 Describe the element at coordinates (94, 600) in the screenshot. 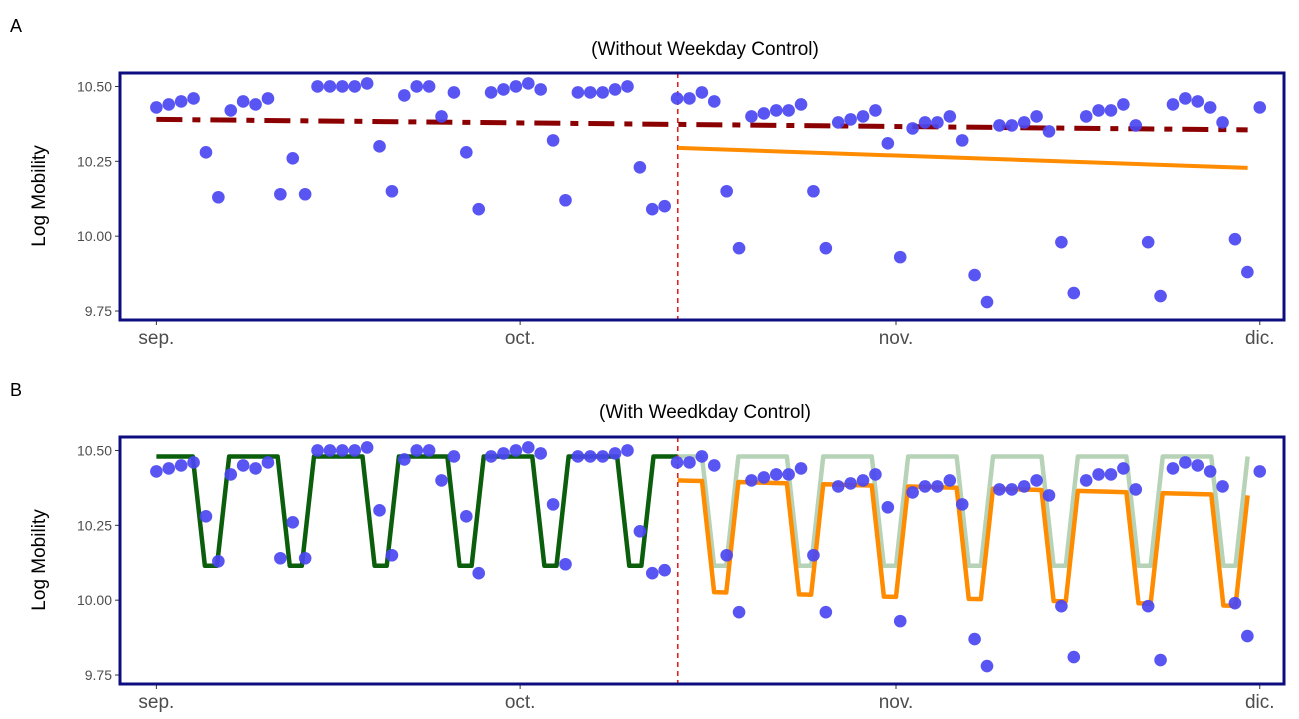

I see `y-tick-label: 10.00` at that location.